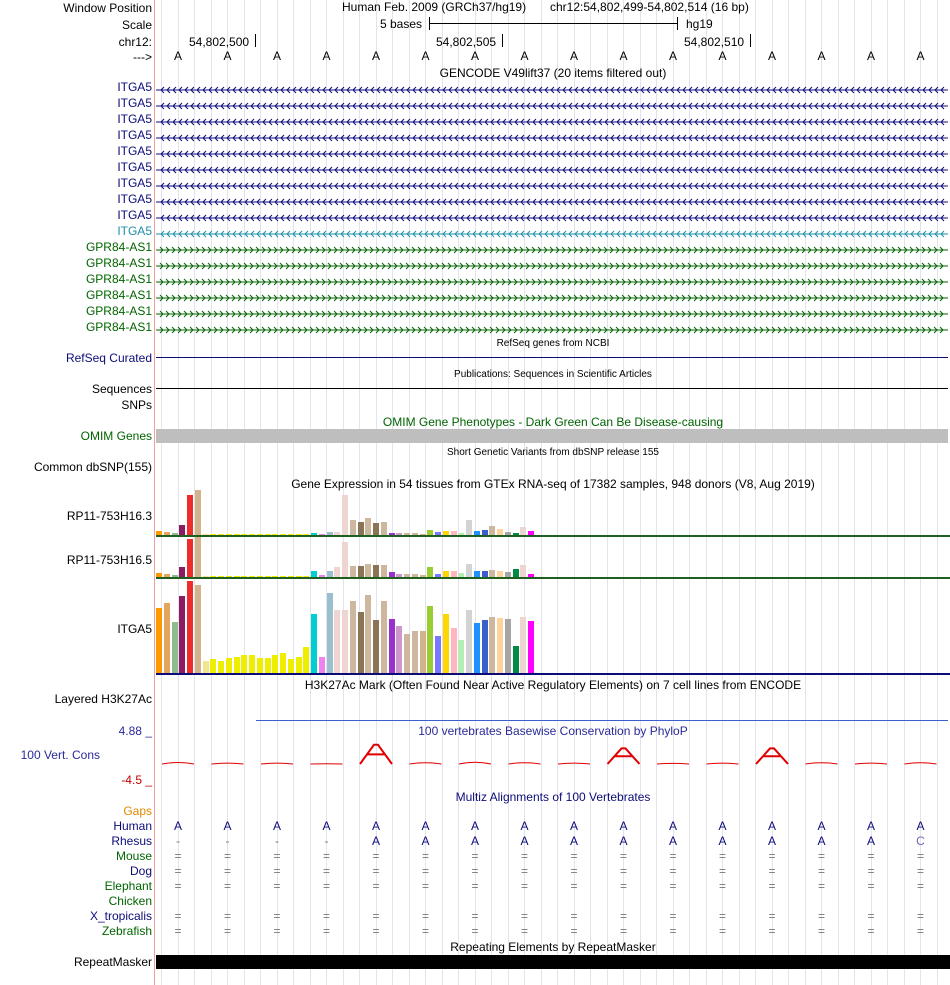  What do you see at coordinates (109, 516) in the screenshot?
I see `gtex-gene-label: RP11-753H16.3` at bounding box center [109, 516].